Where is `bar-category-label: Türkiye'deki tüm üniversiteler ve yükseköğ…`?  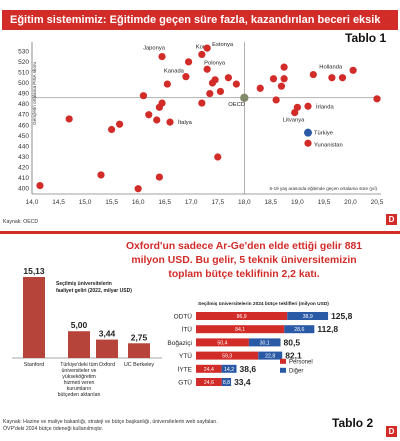
bar-category-label: Türkiye'deki tüm üniversiteler ve yükseköğ… is located at coordinates (79, 380).